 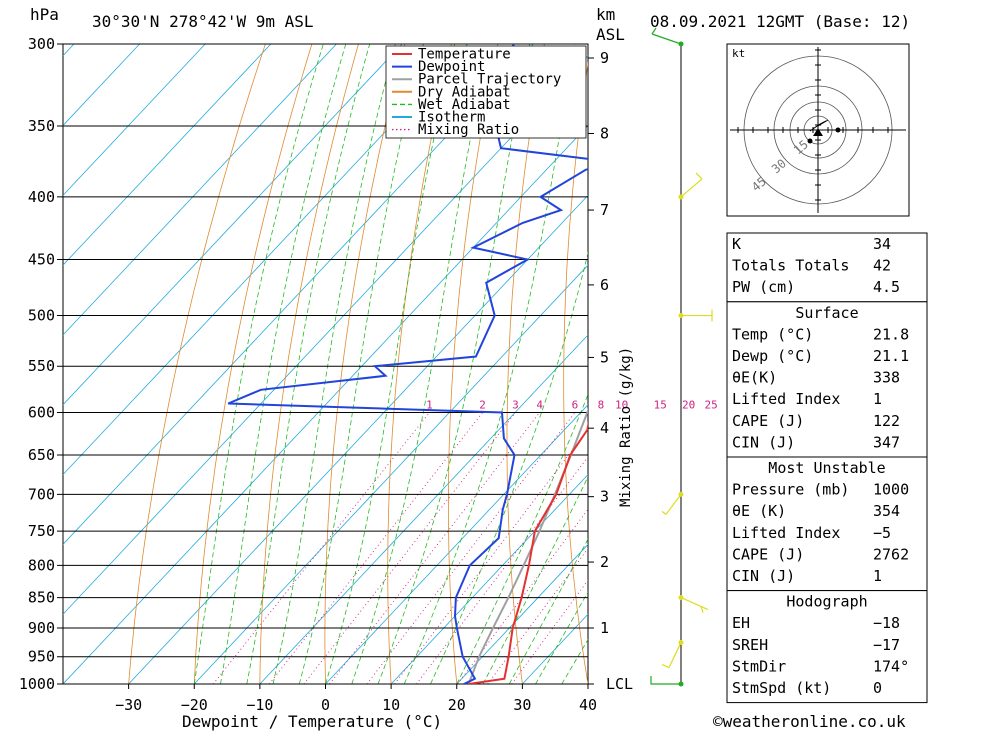 I want to click on km-tick-label: 9, so click(x=604, y=58).